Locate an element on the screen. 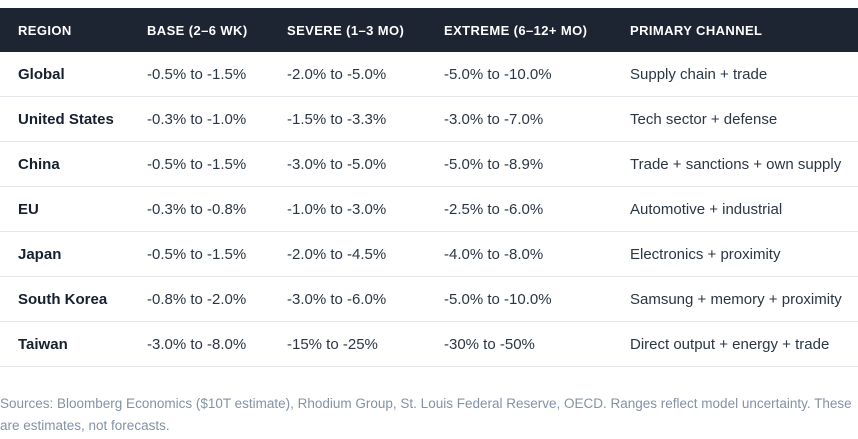 This screenshot has width=858, height=439. cell-region: China is located at coordinates (64, 164).